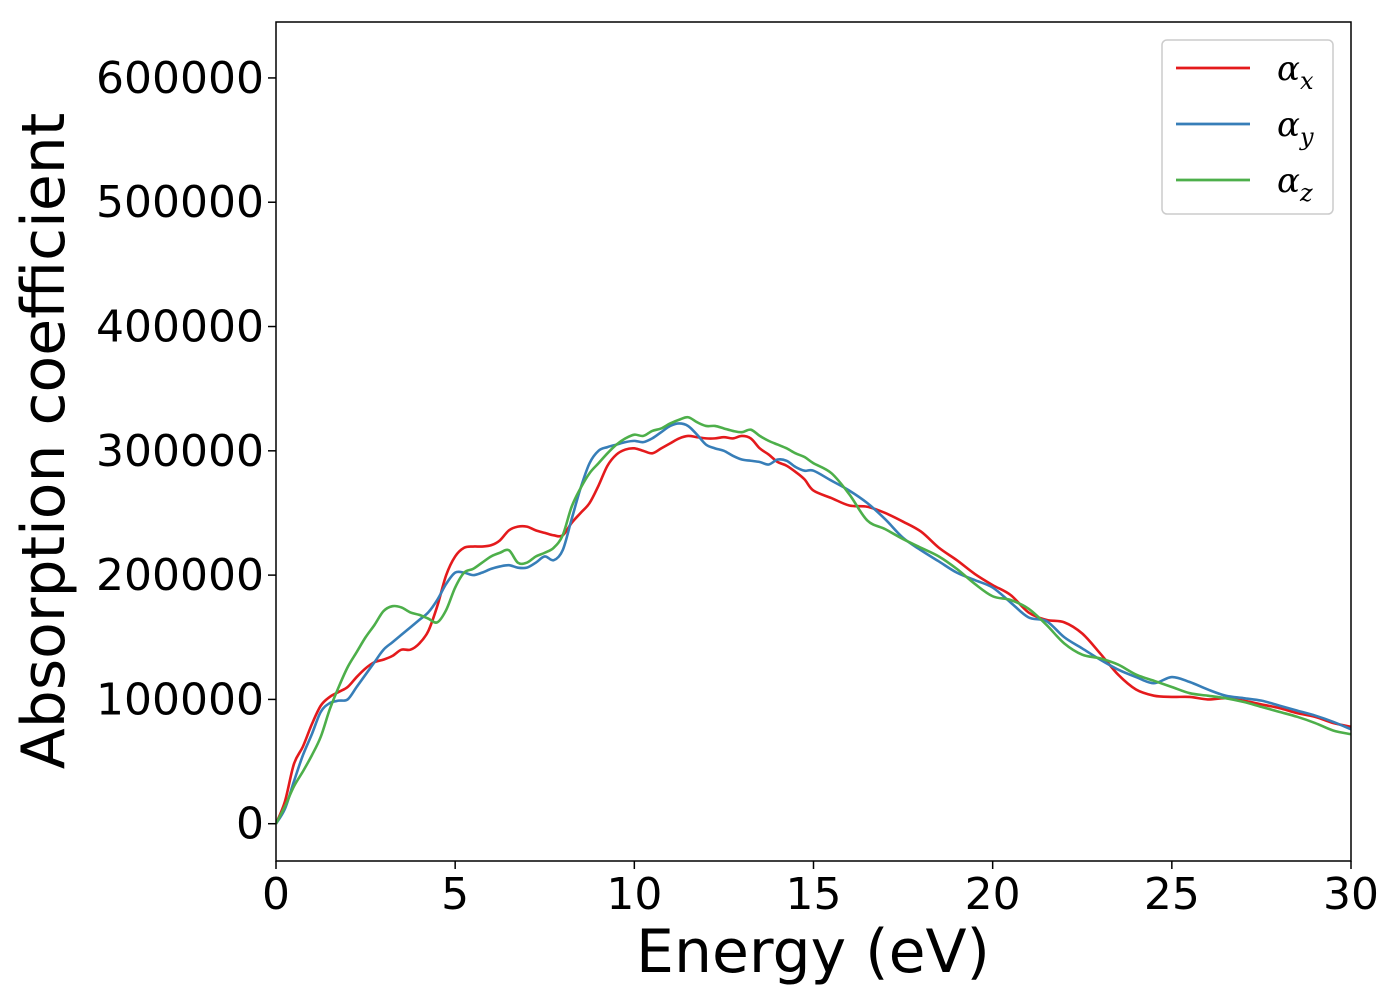 This screenshot has height=1004, width=1400. Describe the element at coordinates (1295, 184) in the screenshot. I see `legend-label-3: αz` at that location.